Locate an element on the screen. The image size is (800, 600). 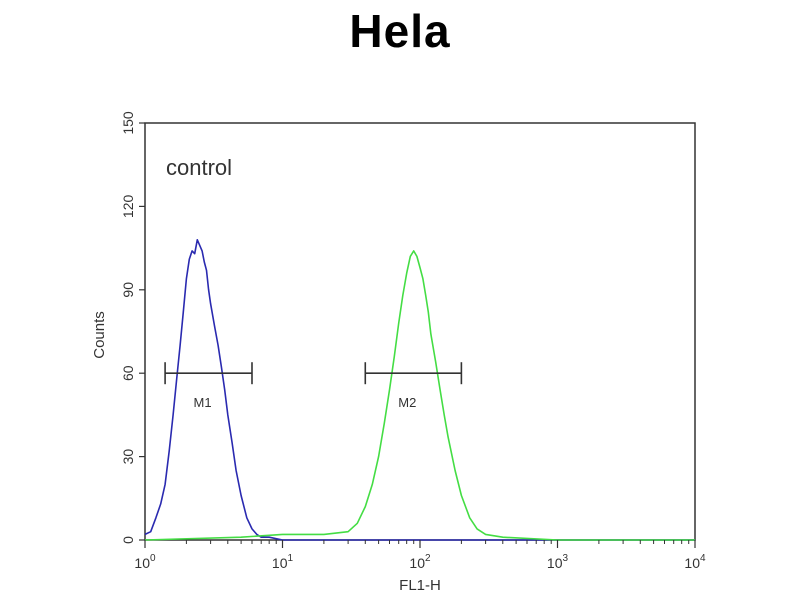
y-tick-label: 120 is located at coordinates (128, 207).